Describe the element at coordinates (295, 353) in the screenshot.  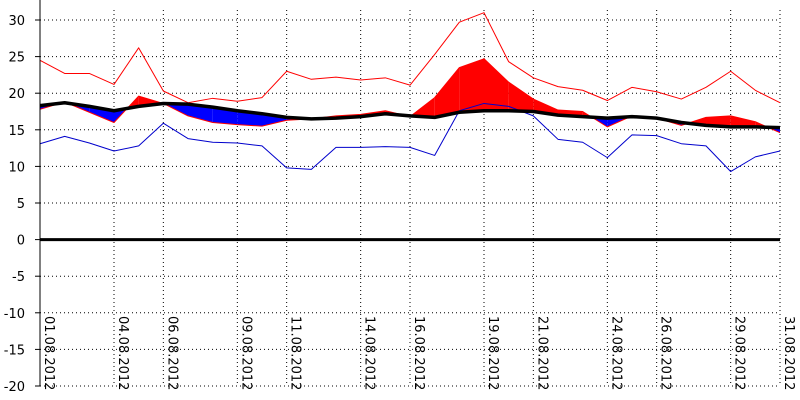
I see `x-tick-label: 11.08.2012` at that location.